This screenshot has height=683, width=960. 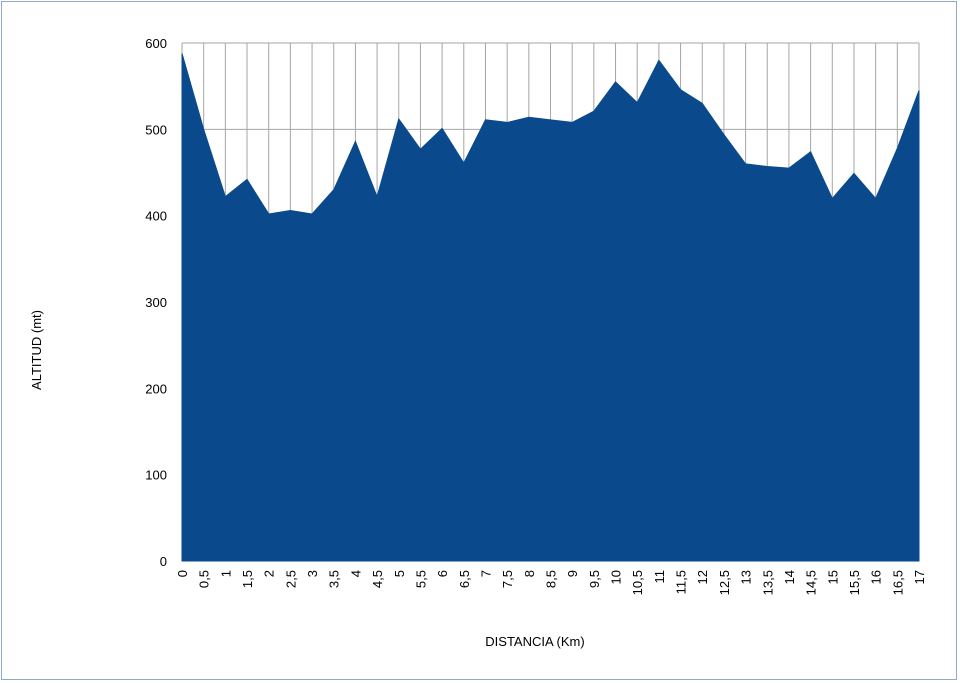 I want to click on x-tick-label: 7, so click(x=485, y=573).